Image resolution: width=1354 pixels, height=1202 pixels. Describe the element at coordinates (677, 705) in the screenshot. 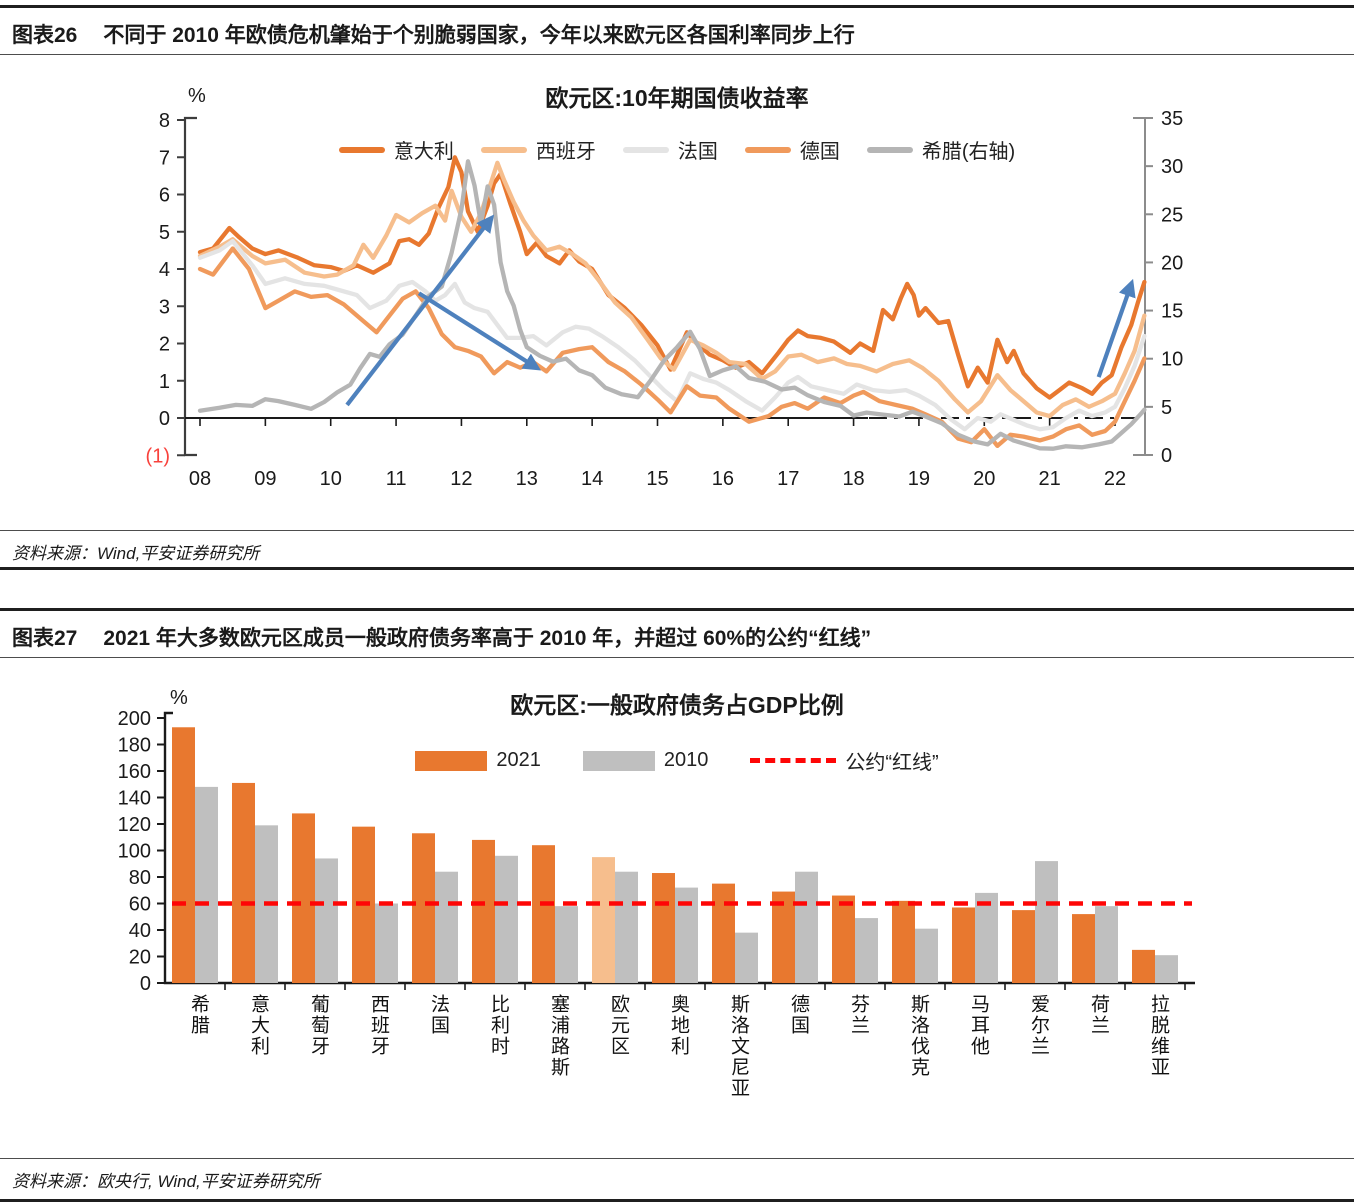

I see `chart-27-title: 欧元区:一般政府债务占GDP比例` at that location.